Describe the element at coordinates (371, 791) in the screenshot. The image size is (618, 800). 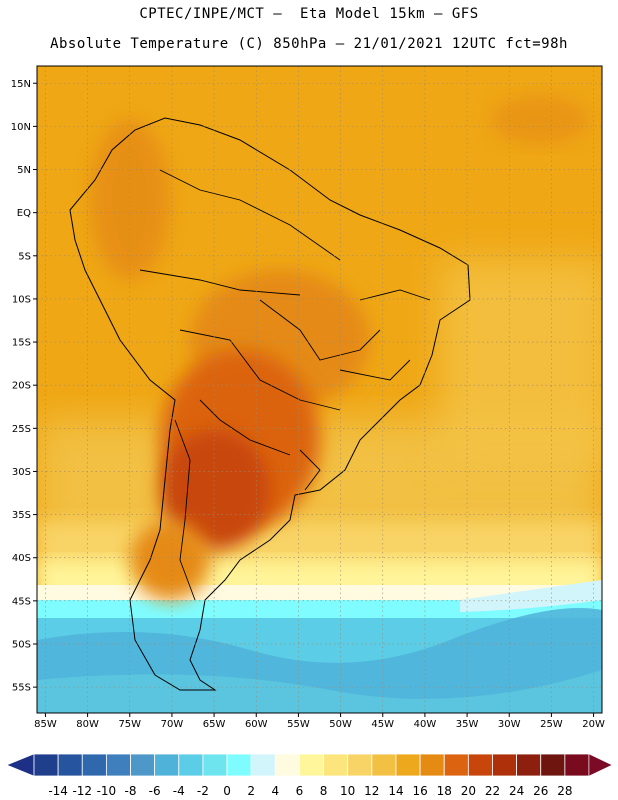
I see `colorbar-label: 12` at that location.